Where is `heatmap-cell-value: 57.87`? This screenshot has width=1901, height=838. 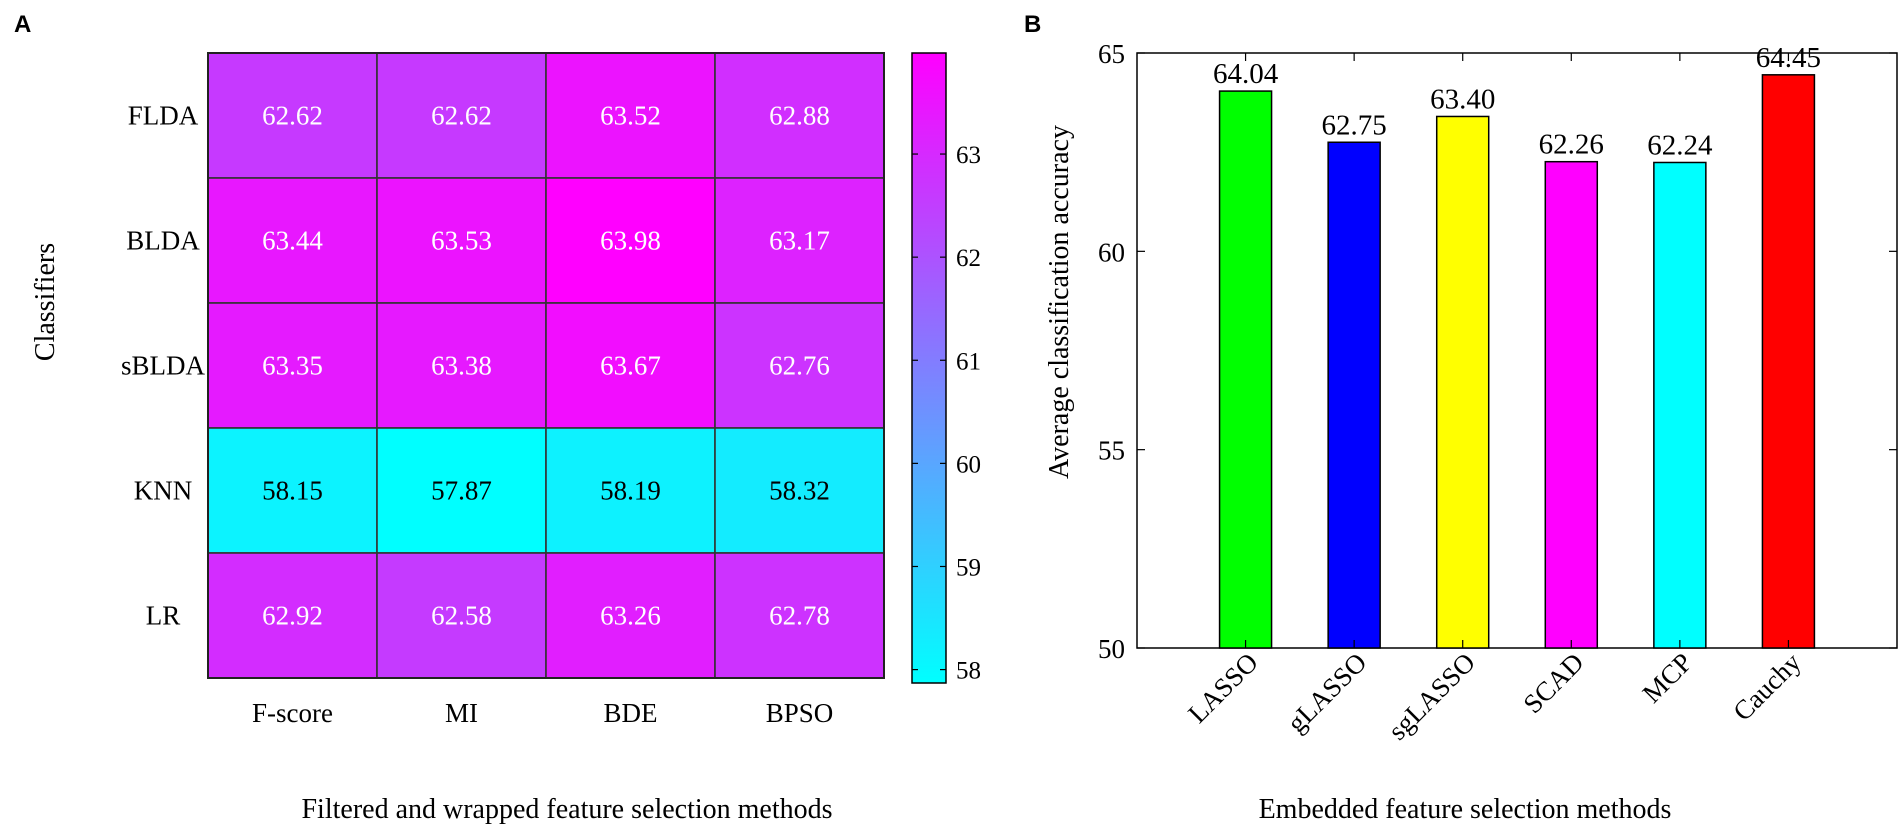 heatmap-cell-value: 57.87 is located at coordinates (461, 491).